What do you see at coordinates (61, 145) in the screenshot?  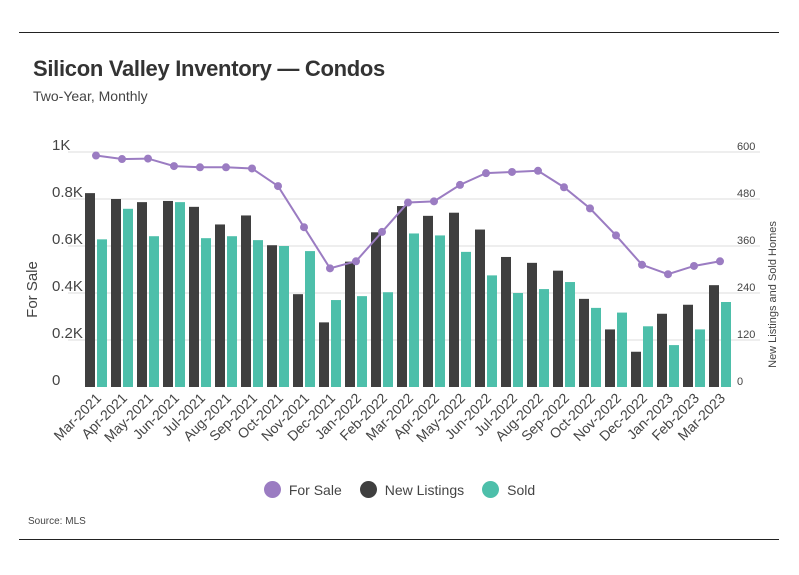 I see `y-tick-label: 1K` at bounding box center [61, 145].